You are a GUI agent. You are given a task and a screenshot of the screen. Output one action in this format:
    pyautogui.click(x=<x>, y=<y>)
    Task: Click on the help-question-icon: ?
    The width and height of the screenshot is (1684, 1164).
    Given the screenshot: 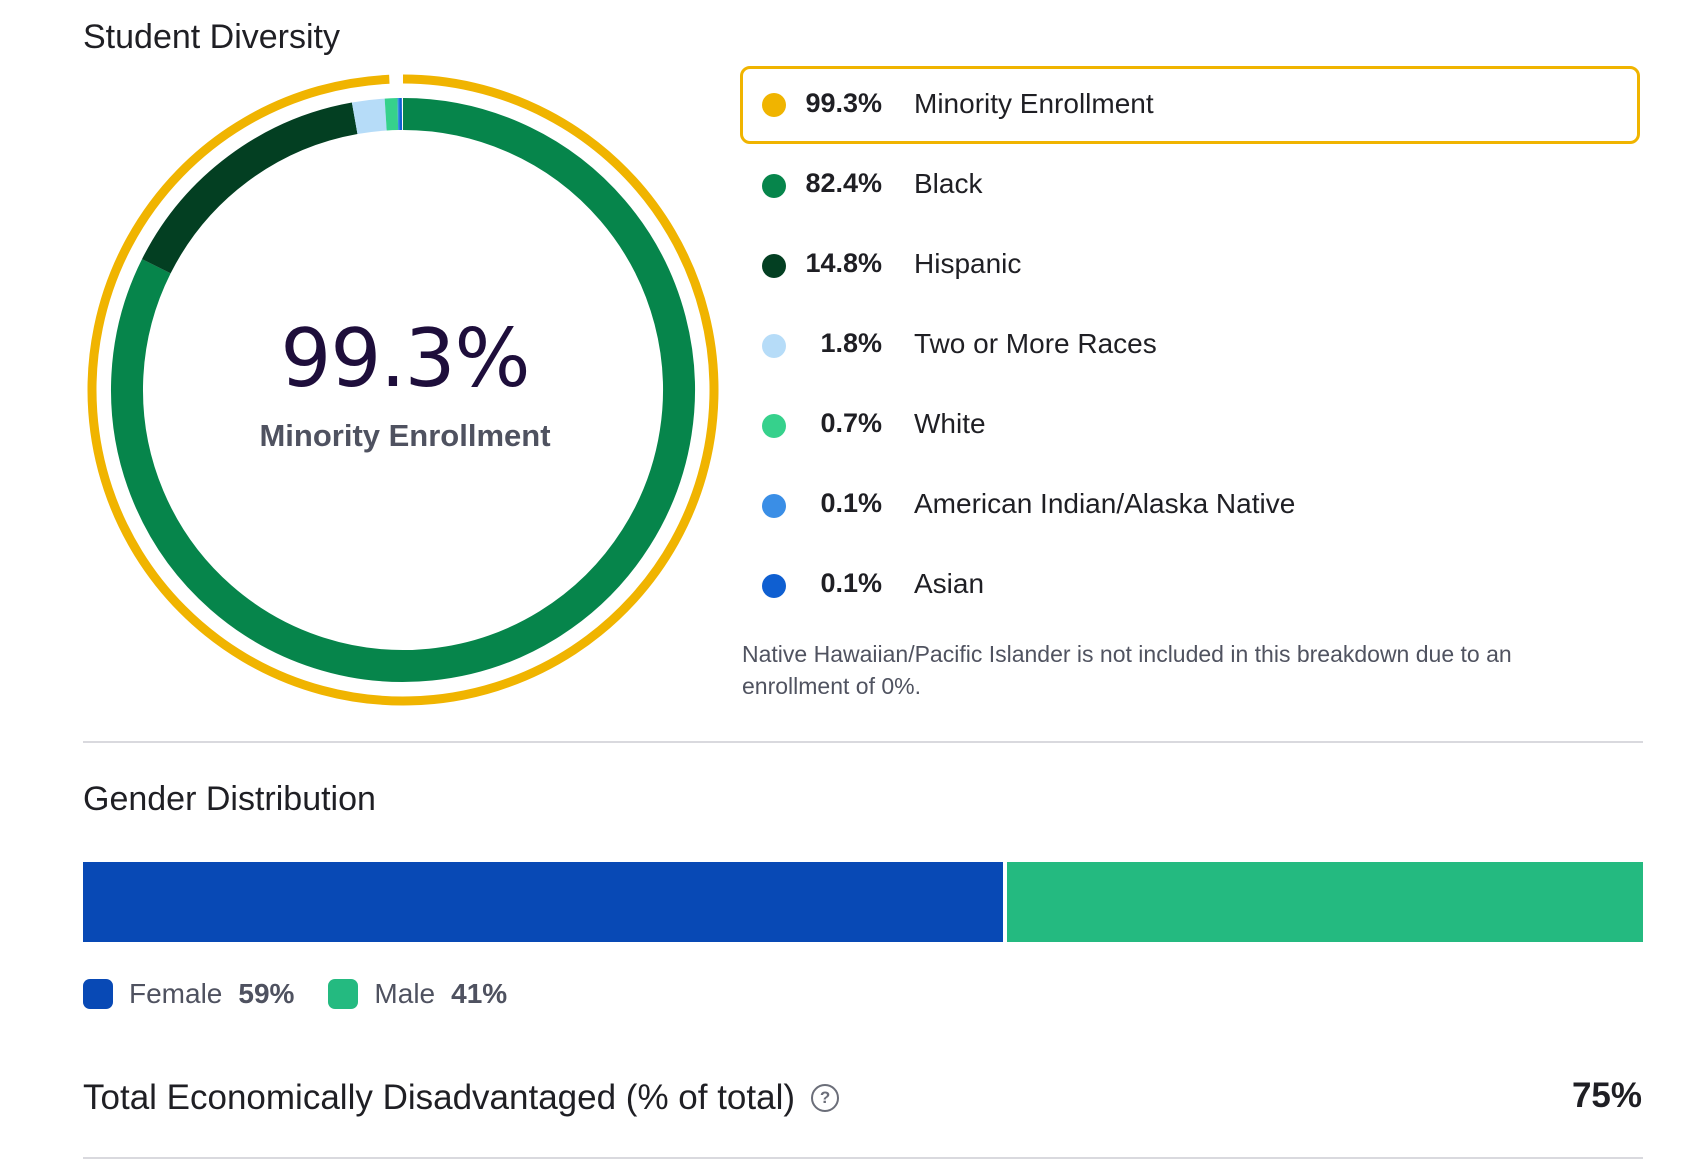 What is the action you would take?
    pyautogui.click(x=825, y=1098)
    